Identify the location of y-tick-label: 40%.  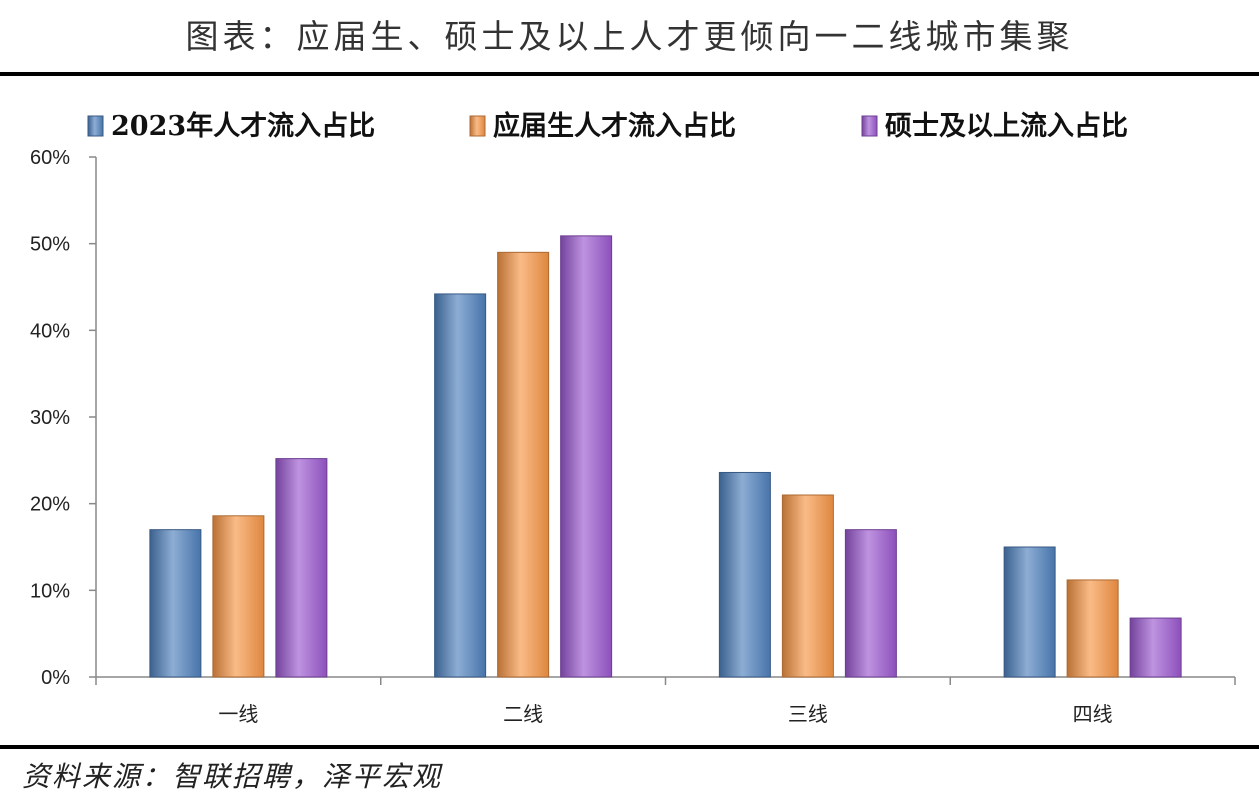
(50, 331).